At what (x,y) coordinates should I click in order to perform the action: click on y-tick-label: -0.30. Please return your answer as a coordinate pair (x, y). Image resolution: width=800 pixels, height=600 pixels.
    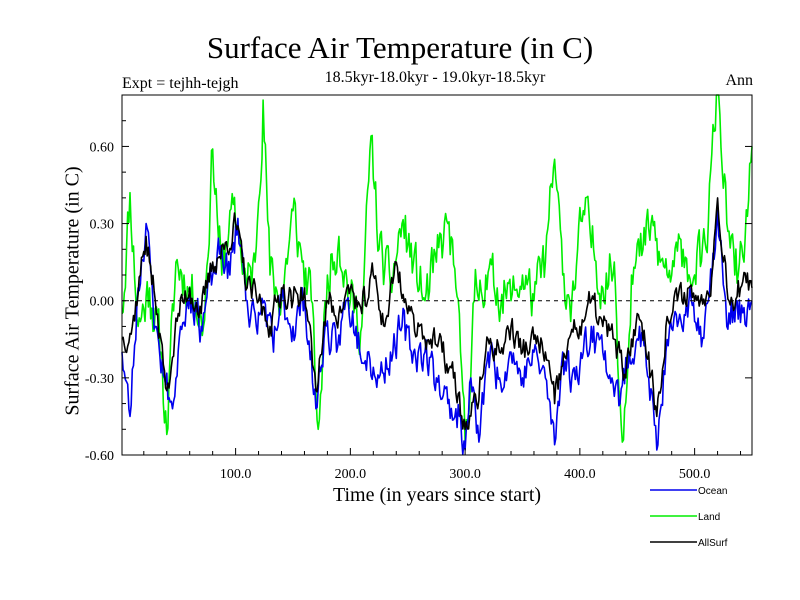
    Looking at the image, I should click on (99, 379).